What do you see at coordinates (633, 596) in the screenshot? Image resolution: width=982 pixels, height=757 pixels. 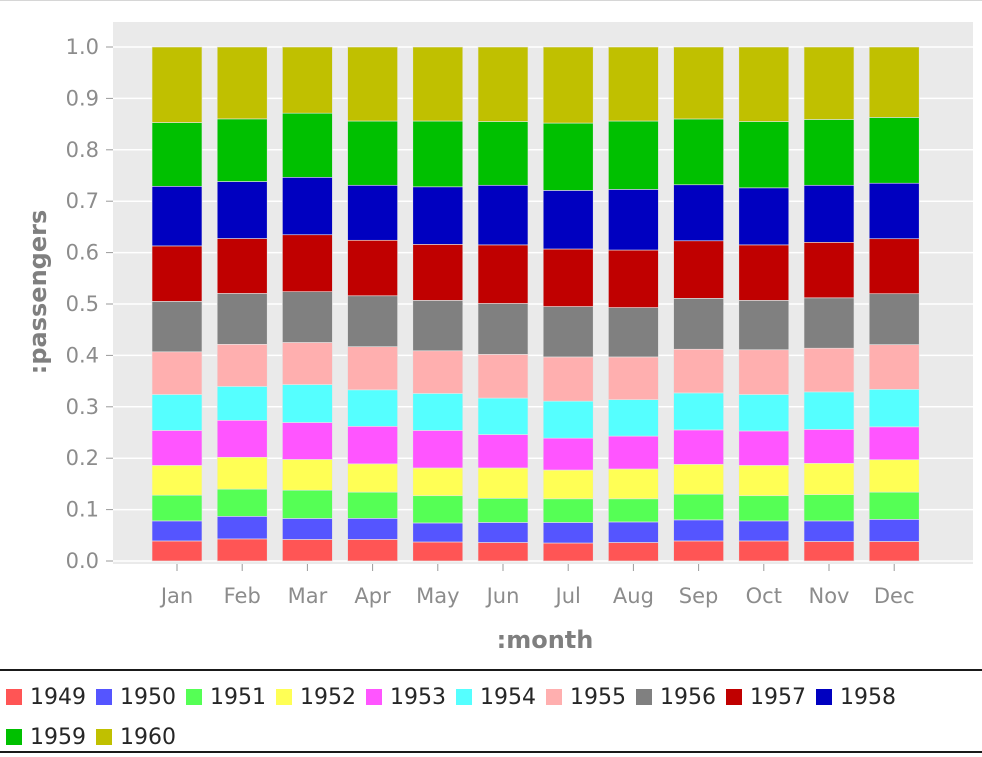 I see `x-tick-label: Aug` at bounding box center [633, 596].